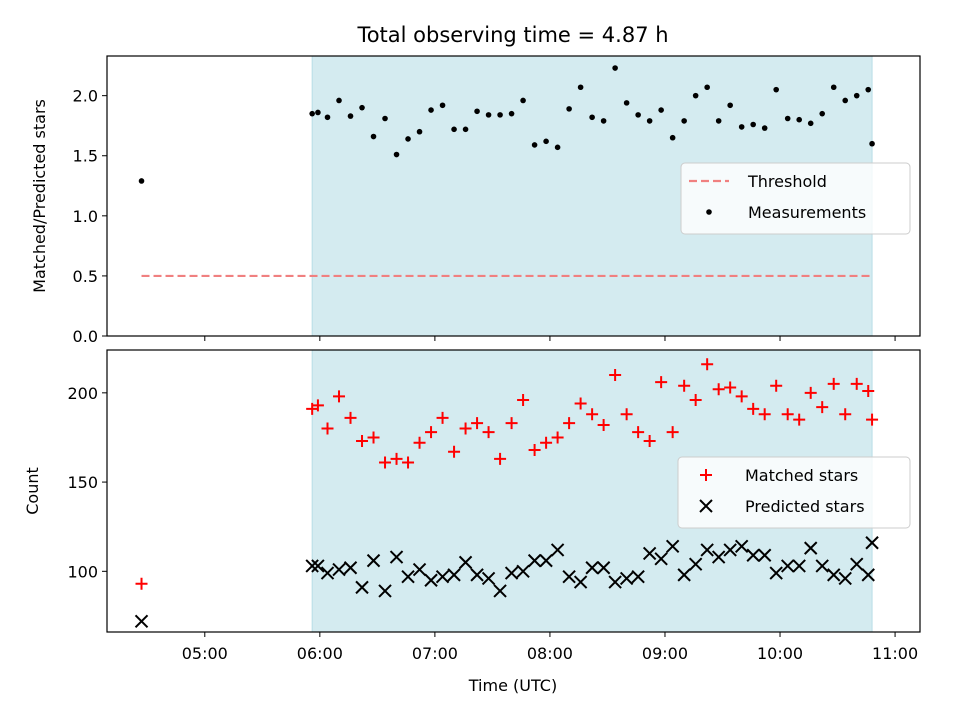  Describe the element at coordinates (801, 475) in the screenshot. I see `legend-label: Matched stars` at that location.